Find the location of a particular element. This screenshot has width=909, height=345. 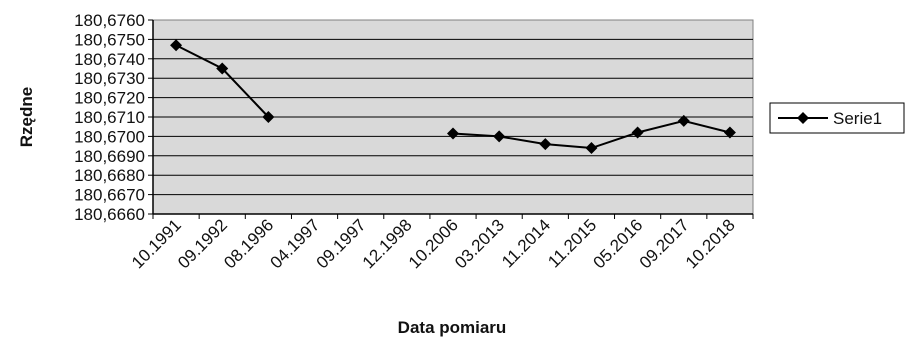

x-tick-label: 11.2015 is located at coordinates (572, 243).